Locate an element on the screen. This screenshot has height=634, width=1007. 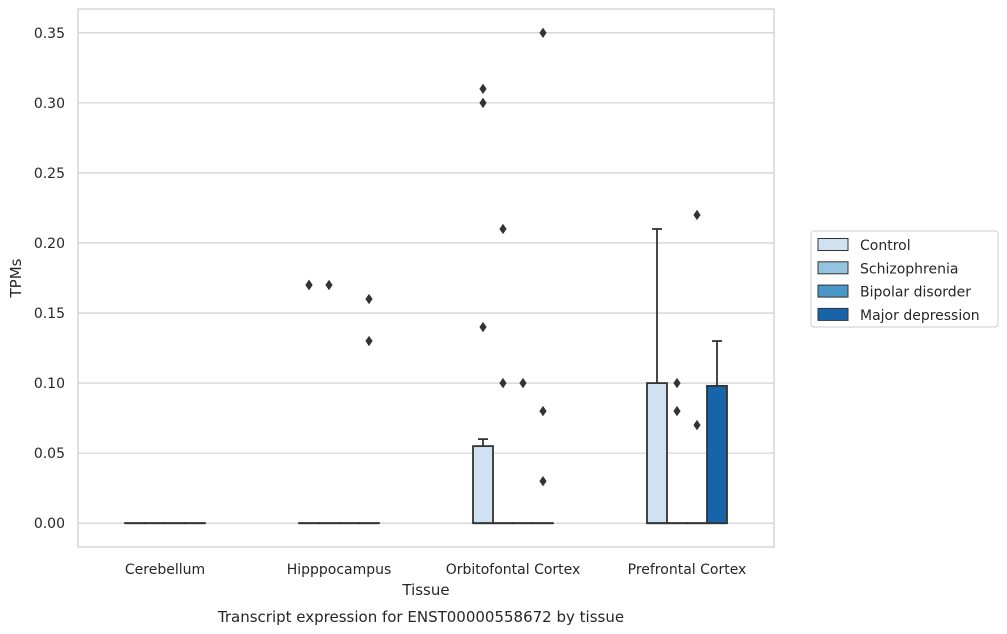
y-tick-label: 0.00 is located at coordinates (49, 524).